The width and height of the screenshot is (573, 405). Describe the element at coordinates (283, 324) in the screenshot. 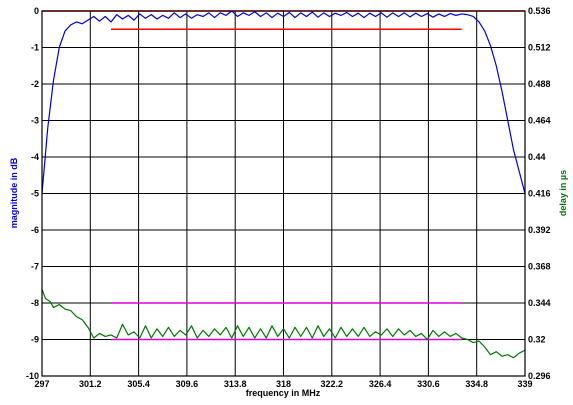

I see `delay-series-line` at that location.